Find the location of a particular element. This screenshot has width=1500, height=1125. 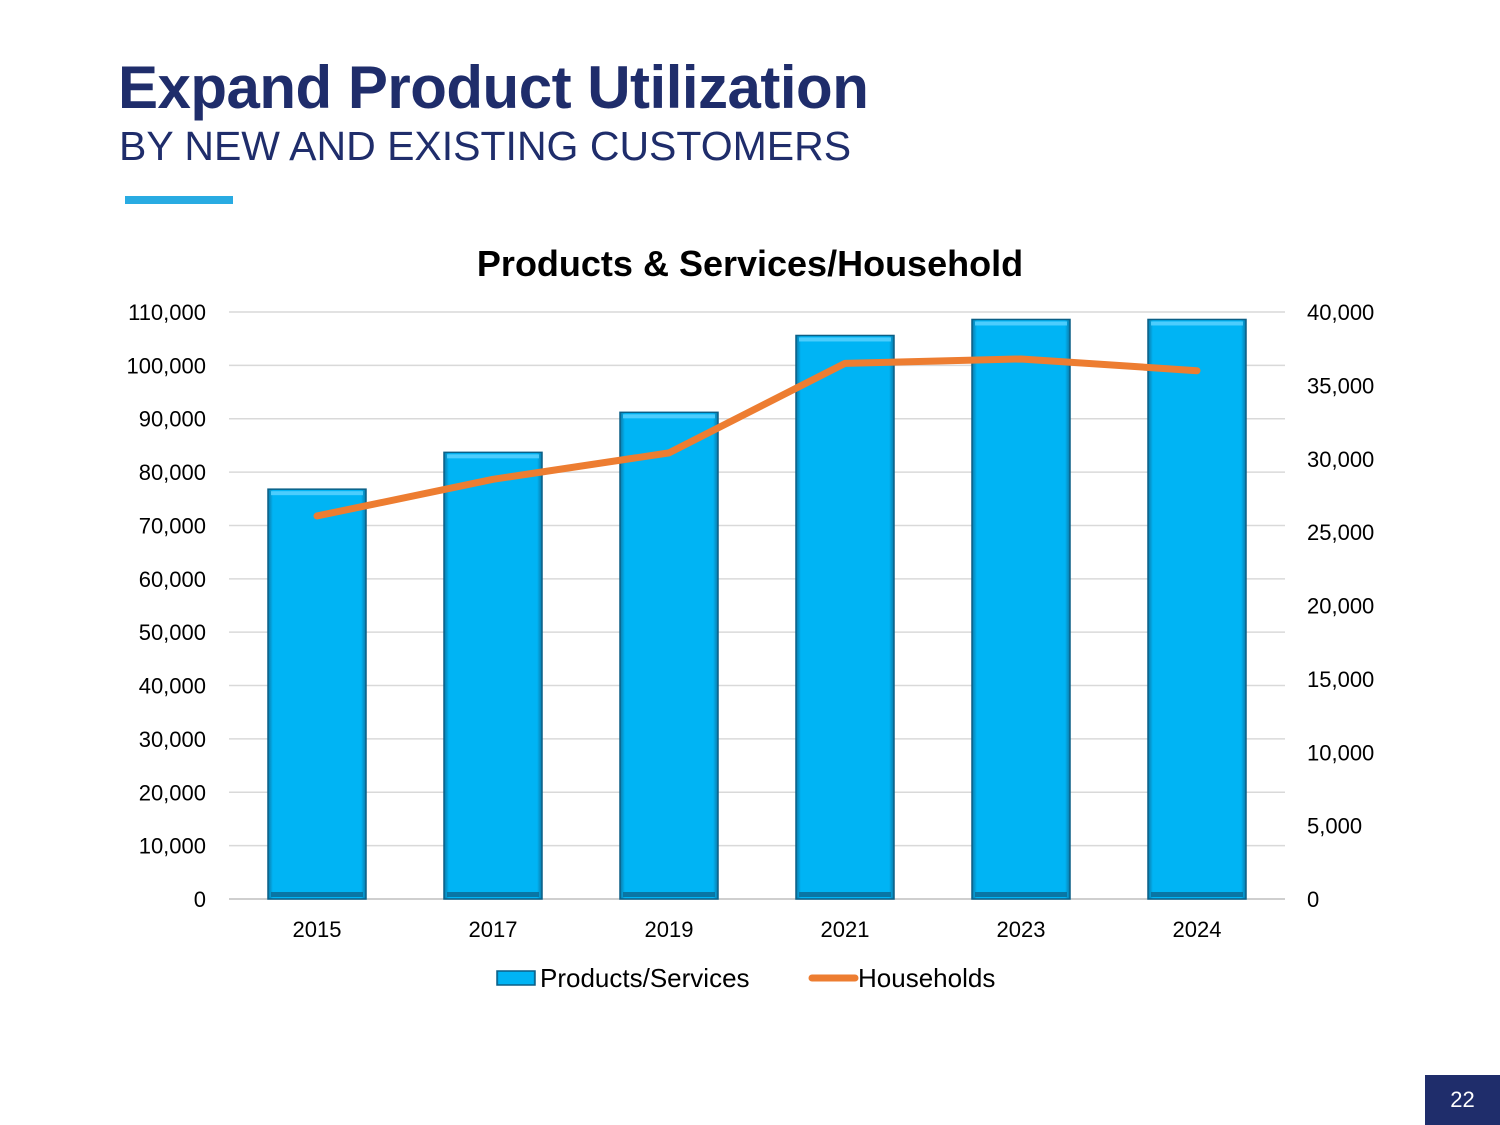

x-tick-label: 2024 is located at coordinates (1197, 929).